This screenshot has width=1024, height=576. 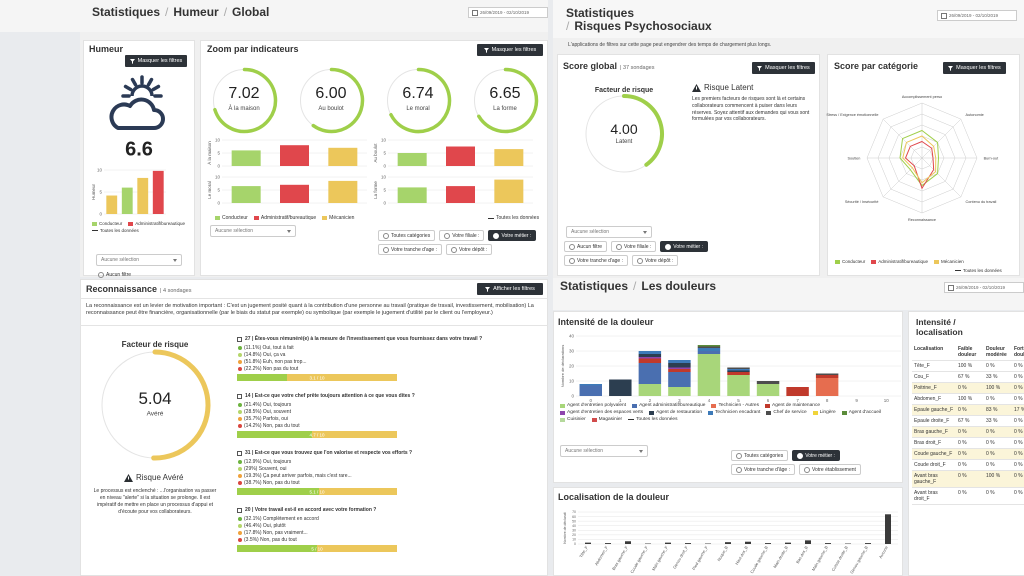 What do you see at coordinates (317, 491) in the screenshot?
I see `score-label: 5.1 / 10` at bounding box center [317, 491].